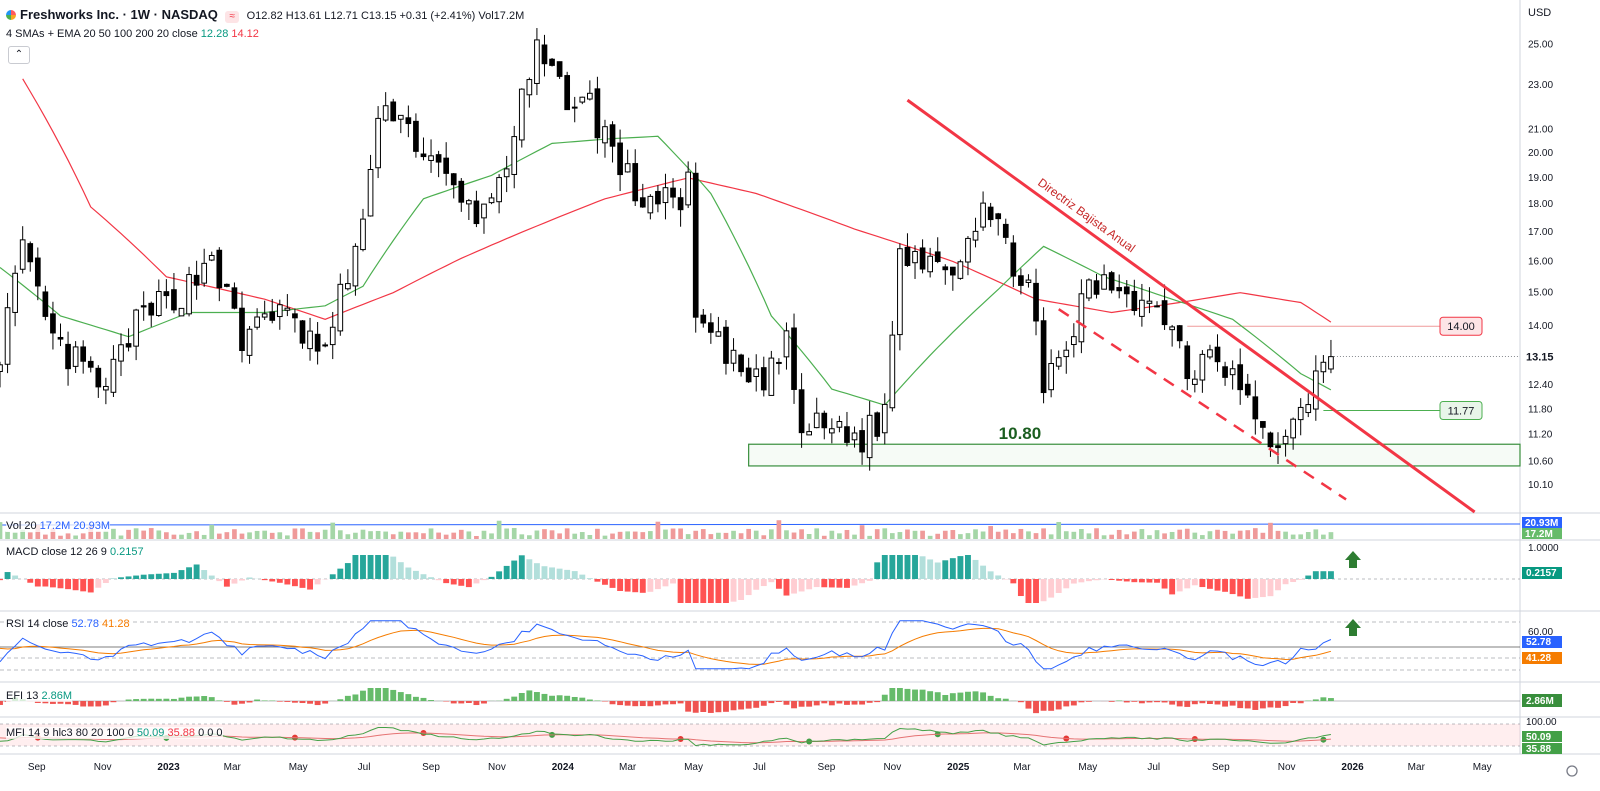  What do you see at coordinates (58, 526) in the screenshot?
I see `vol-legend: Vol 20 17.2M 20.93M` at bounding box center [58, 526].